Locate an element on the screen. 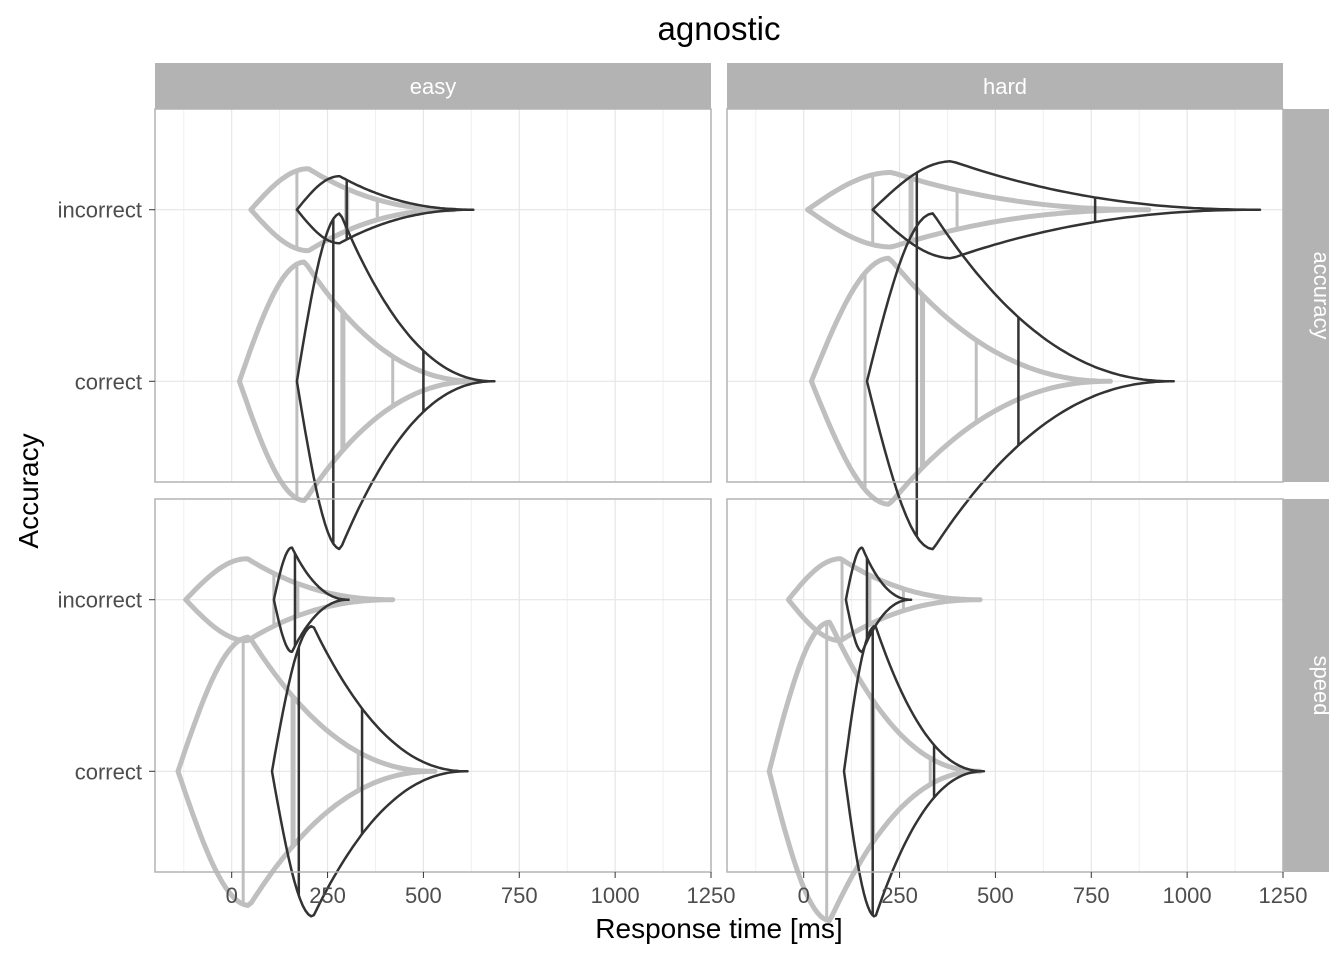 The image size is (1344, 960). facet-strip-easy is located at coordinates (433, 86).